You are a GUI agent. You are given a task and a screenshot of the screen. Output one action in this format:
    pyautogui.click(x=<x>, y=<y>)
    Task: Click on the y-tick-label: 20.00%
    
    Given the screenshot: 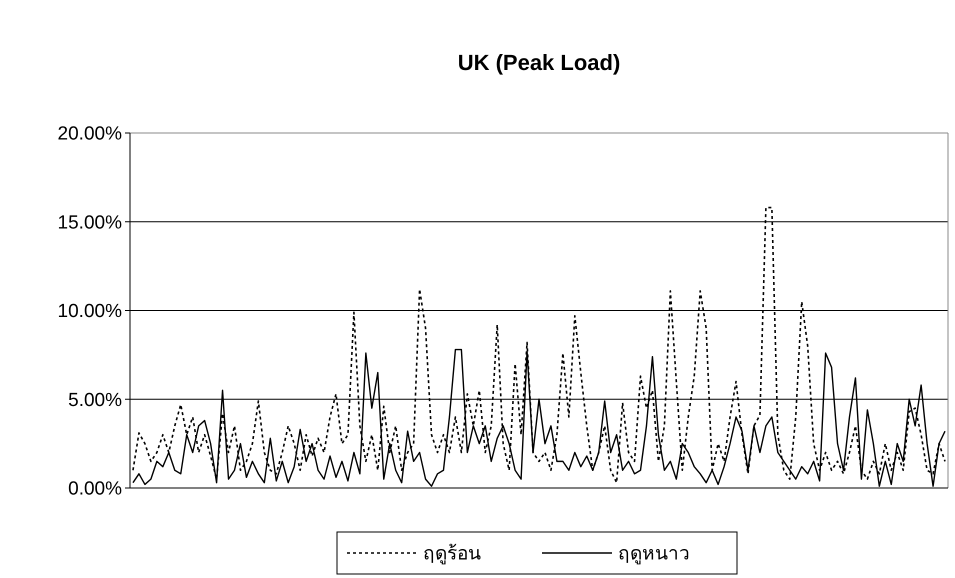 What is the action you would take?
    pyautogui.click(x=90, y=134)
    